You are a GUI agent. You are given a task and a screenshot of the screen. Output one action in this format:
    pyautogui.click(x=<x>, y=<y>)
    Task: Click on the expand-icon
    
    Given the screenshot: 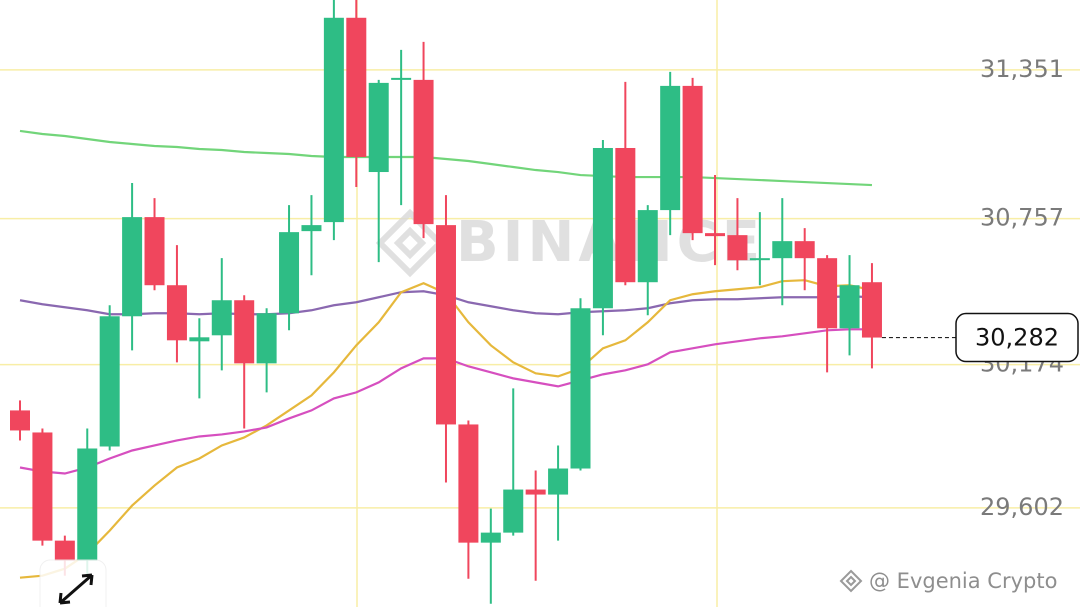 What is the action you would take?
    pyautogui.click(x=76, y=589)
    